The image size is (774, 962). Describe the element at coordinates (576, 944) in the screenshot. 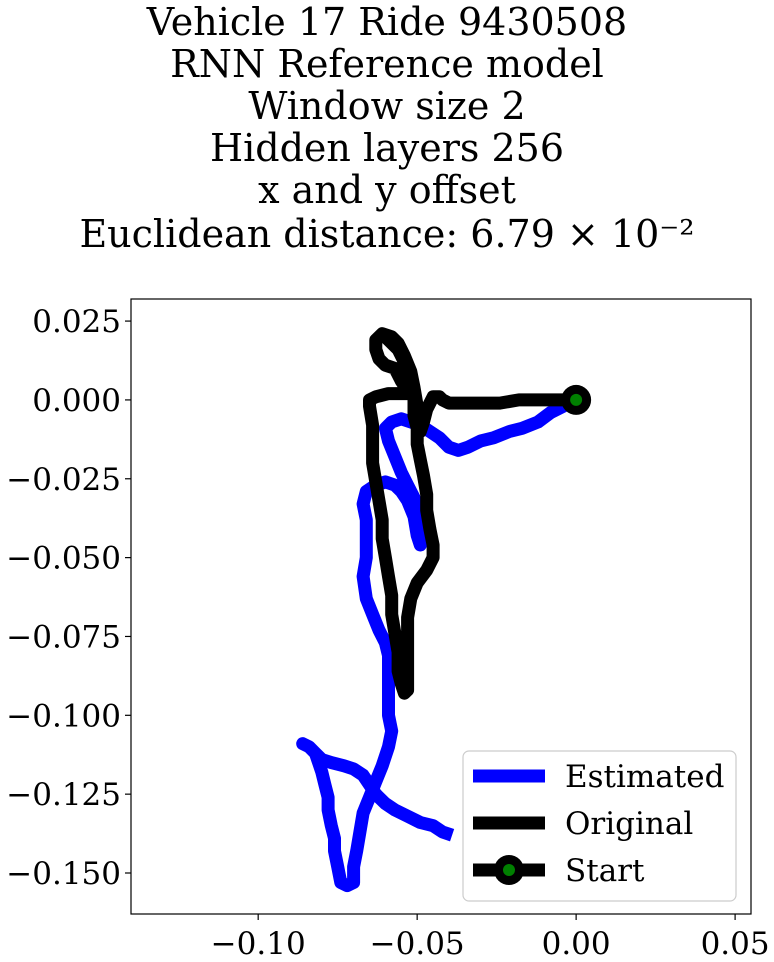

I see `x-tick-label: 0.00` at that location.